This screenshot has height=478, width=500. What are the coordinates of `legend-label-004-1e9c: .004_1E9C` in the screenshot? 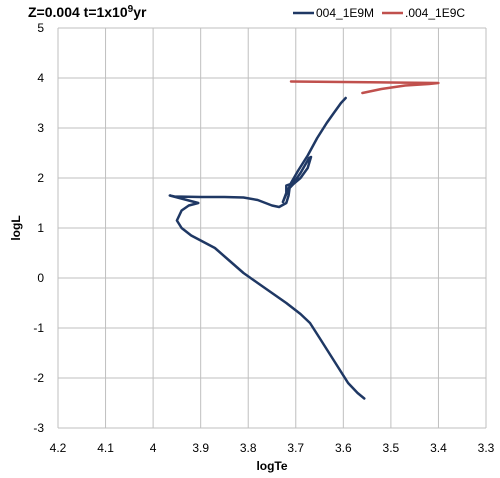 It's located at (435, 13).